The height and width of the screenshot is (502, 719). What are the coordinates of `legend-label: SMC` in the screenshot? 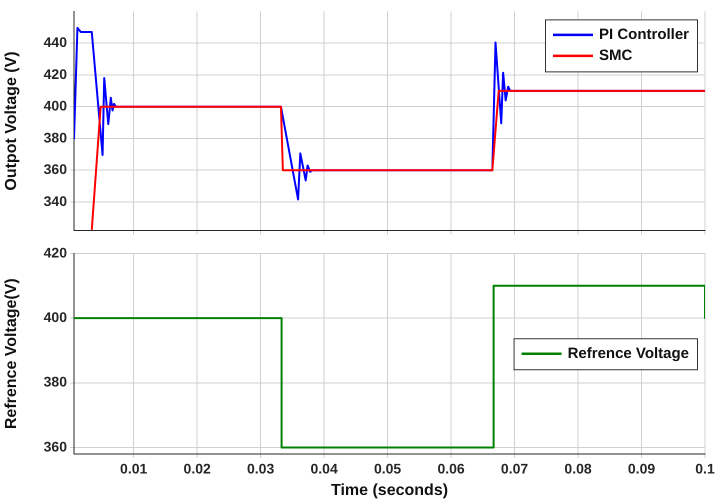 It's located at (615, 55).